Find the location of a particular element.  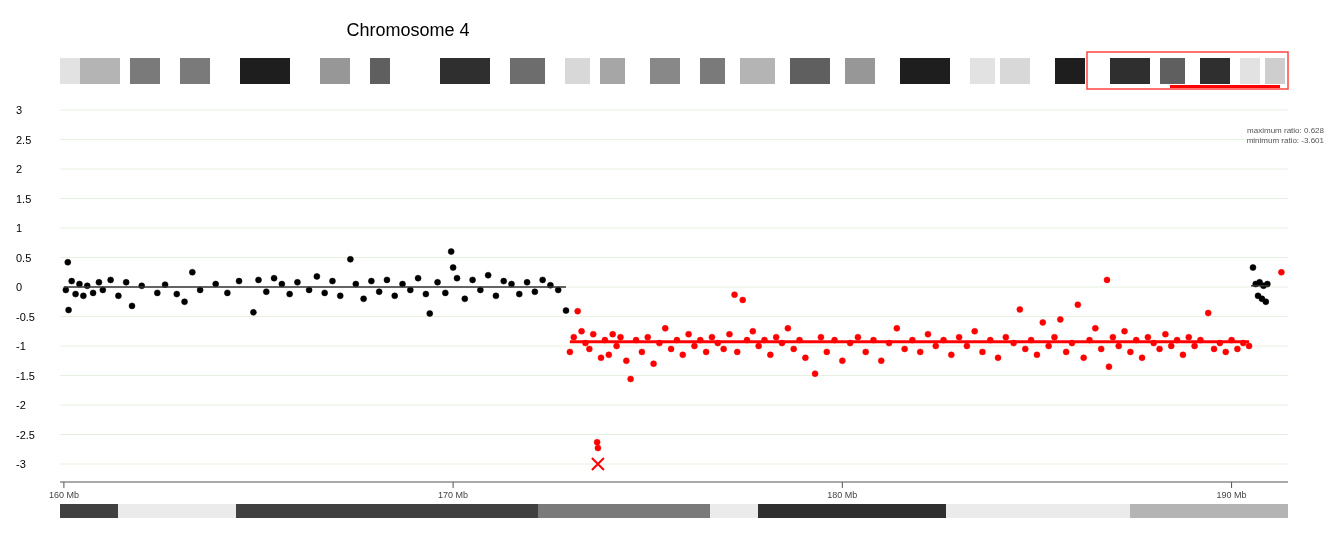

x-tick-label: 180 Mb is located at coordinates (842, 495).